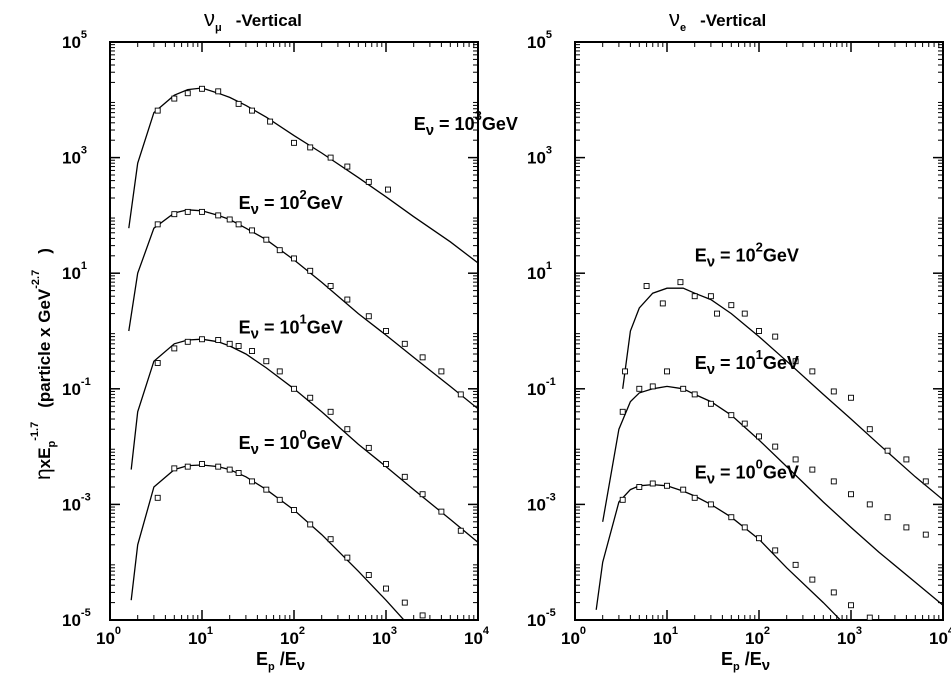 The width and height of the screenshot is (951, 673). Describe the element at coordinates (551, 382) in the screenshot. I see `y-tick-exp: -1` at that location.